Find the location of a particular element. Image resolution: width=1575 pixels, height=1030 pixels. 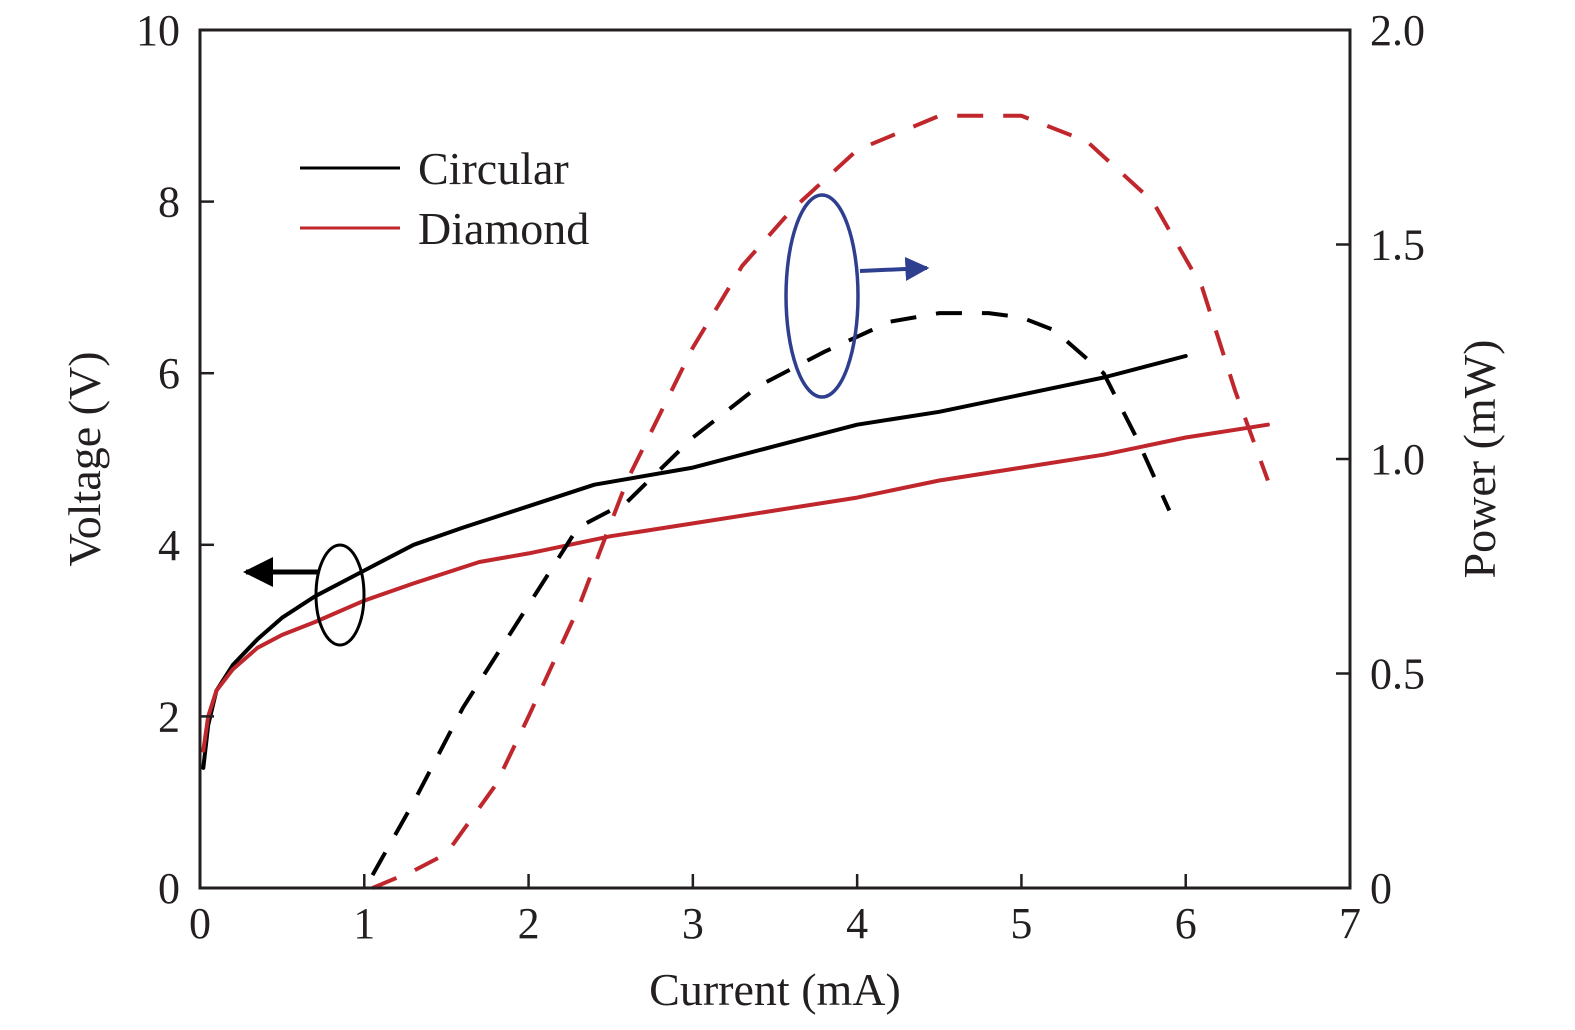

y-left-tick-label: 4 is located at coordinates (169, 545).